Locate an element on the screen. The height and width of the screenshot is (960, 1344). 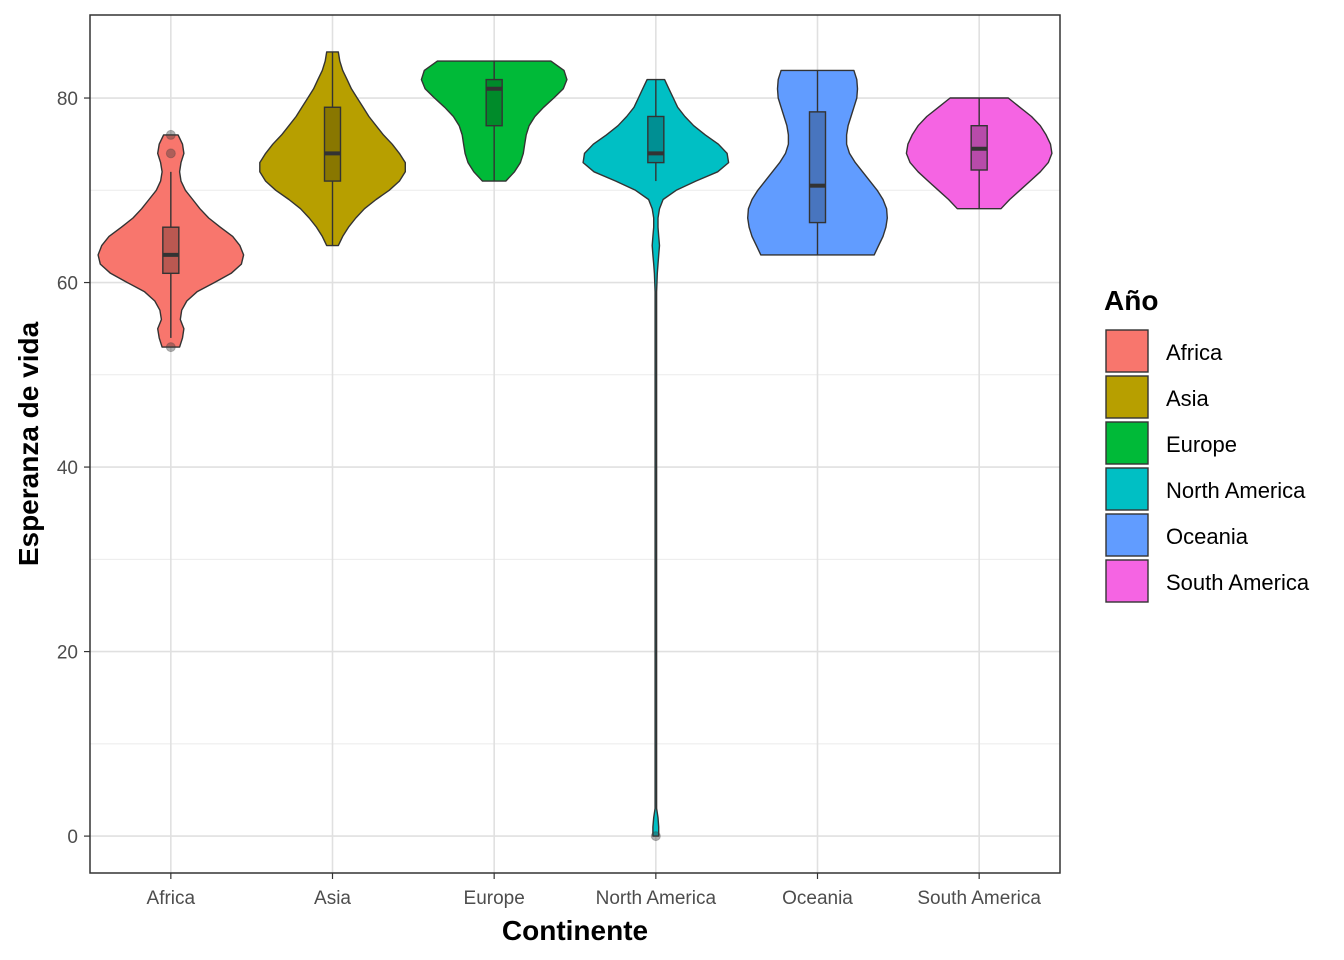
legend-label: Oceania is located at coordinates (1207, 536).